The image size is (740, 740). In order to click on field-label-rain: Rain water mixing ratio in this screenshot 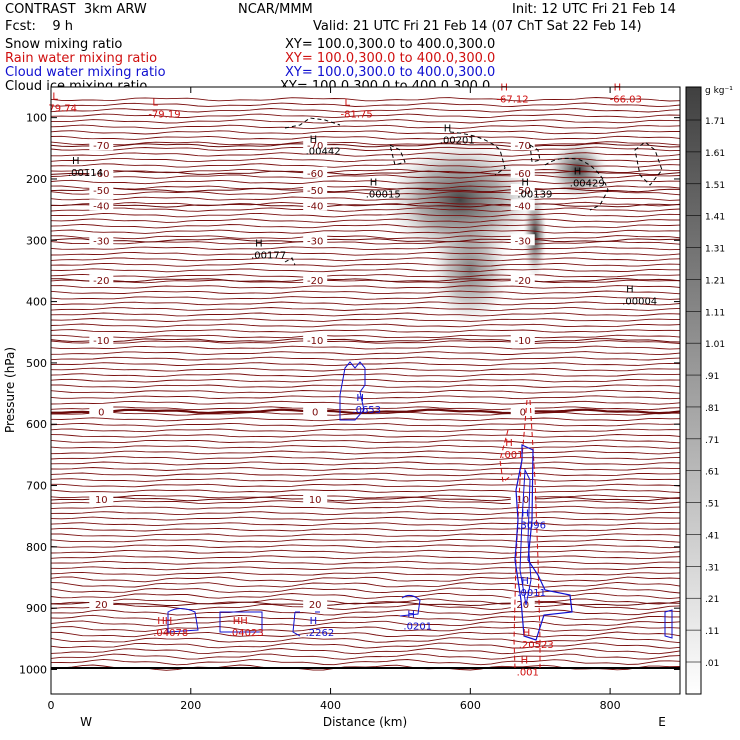, I will do `click(81, 58)`.